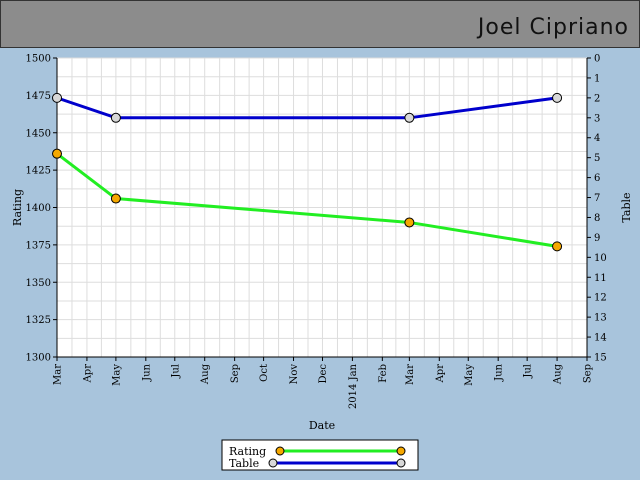 The image size is (640, 480). I want to click on y-right-tick-label: 2, so click(597, 98).